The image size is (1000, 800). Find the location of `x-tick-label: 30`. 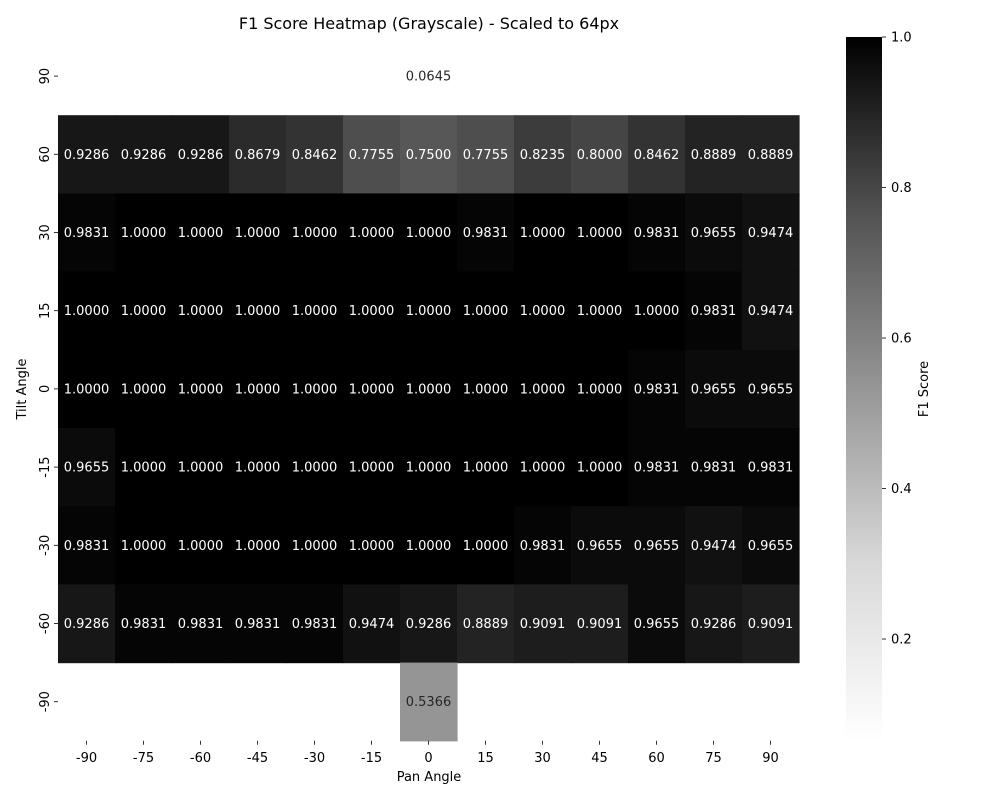

x-tick-label: 30 is located at coordinates (542, 758).